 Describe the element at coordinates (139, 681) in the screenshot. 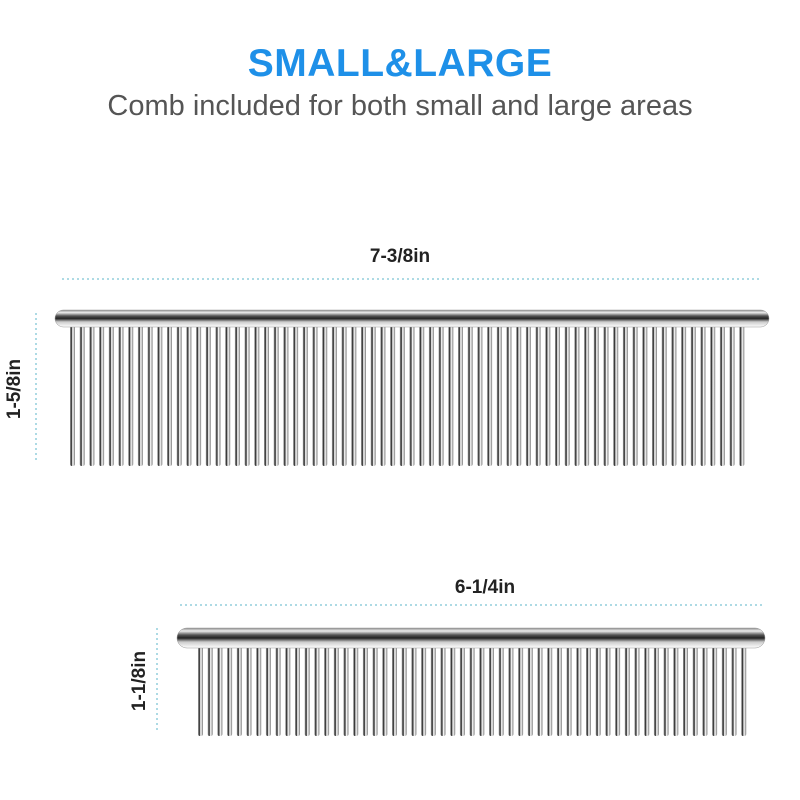

I see `small-height-label: 1-1/8in` at that location.